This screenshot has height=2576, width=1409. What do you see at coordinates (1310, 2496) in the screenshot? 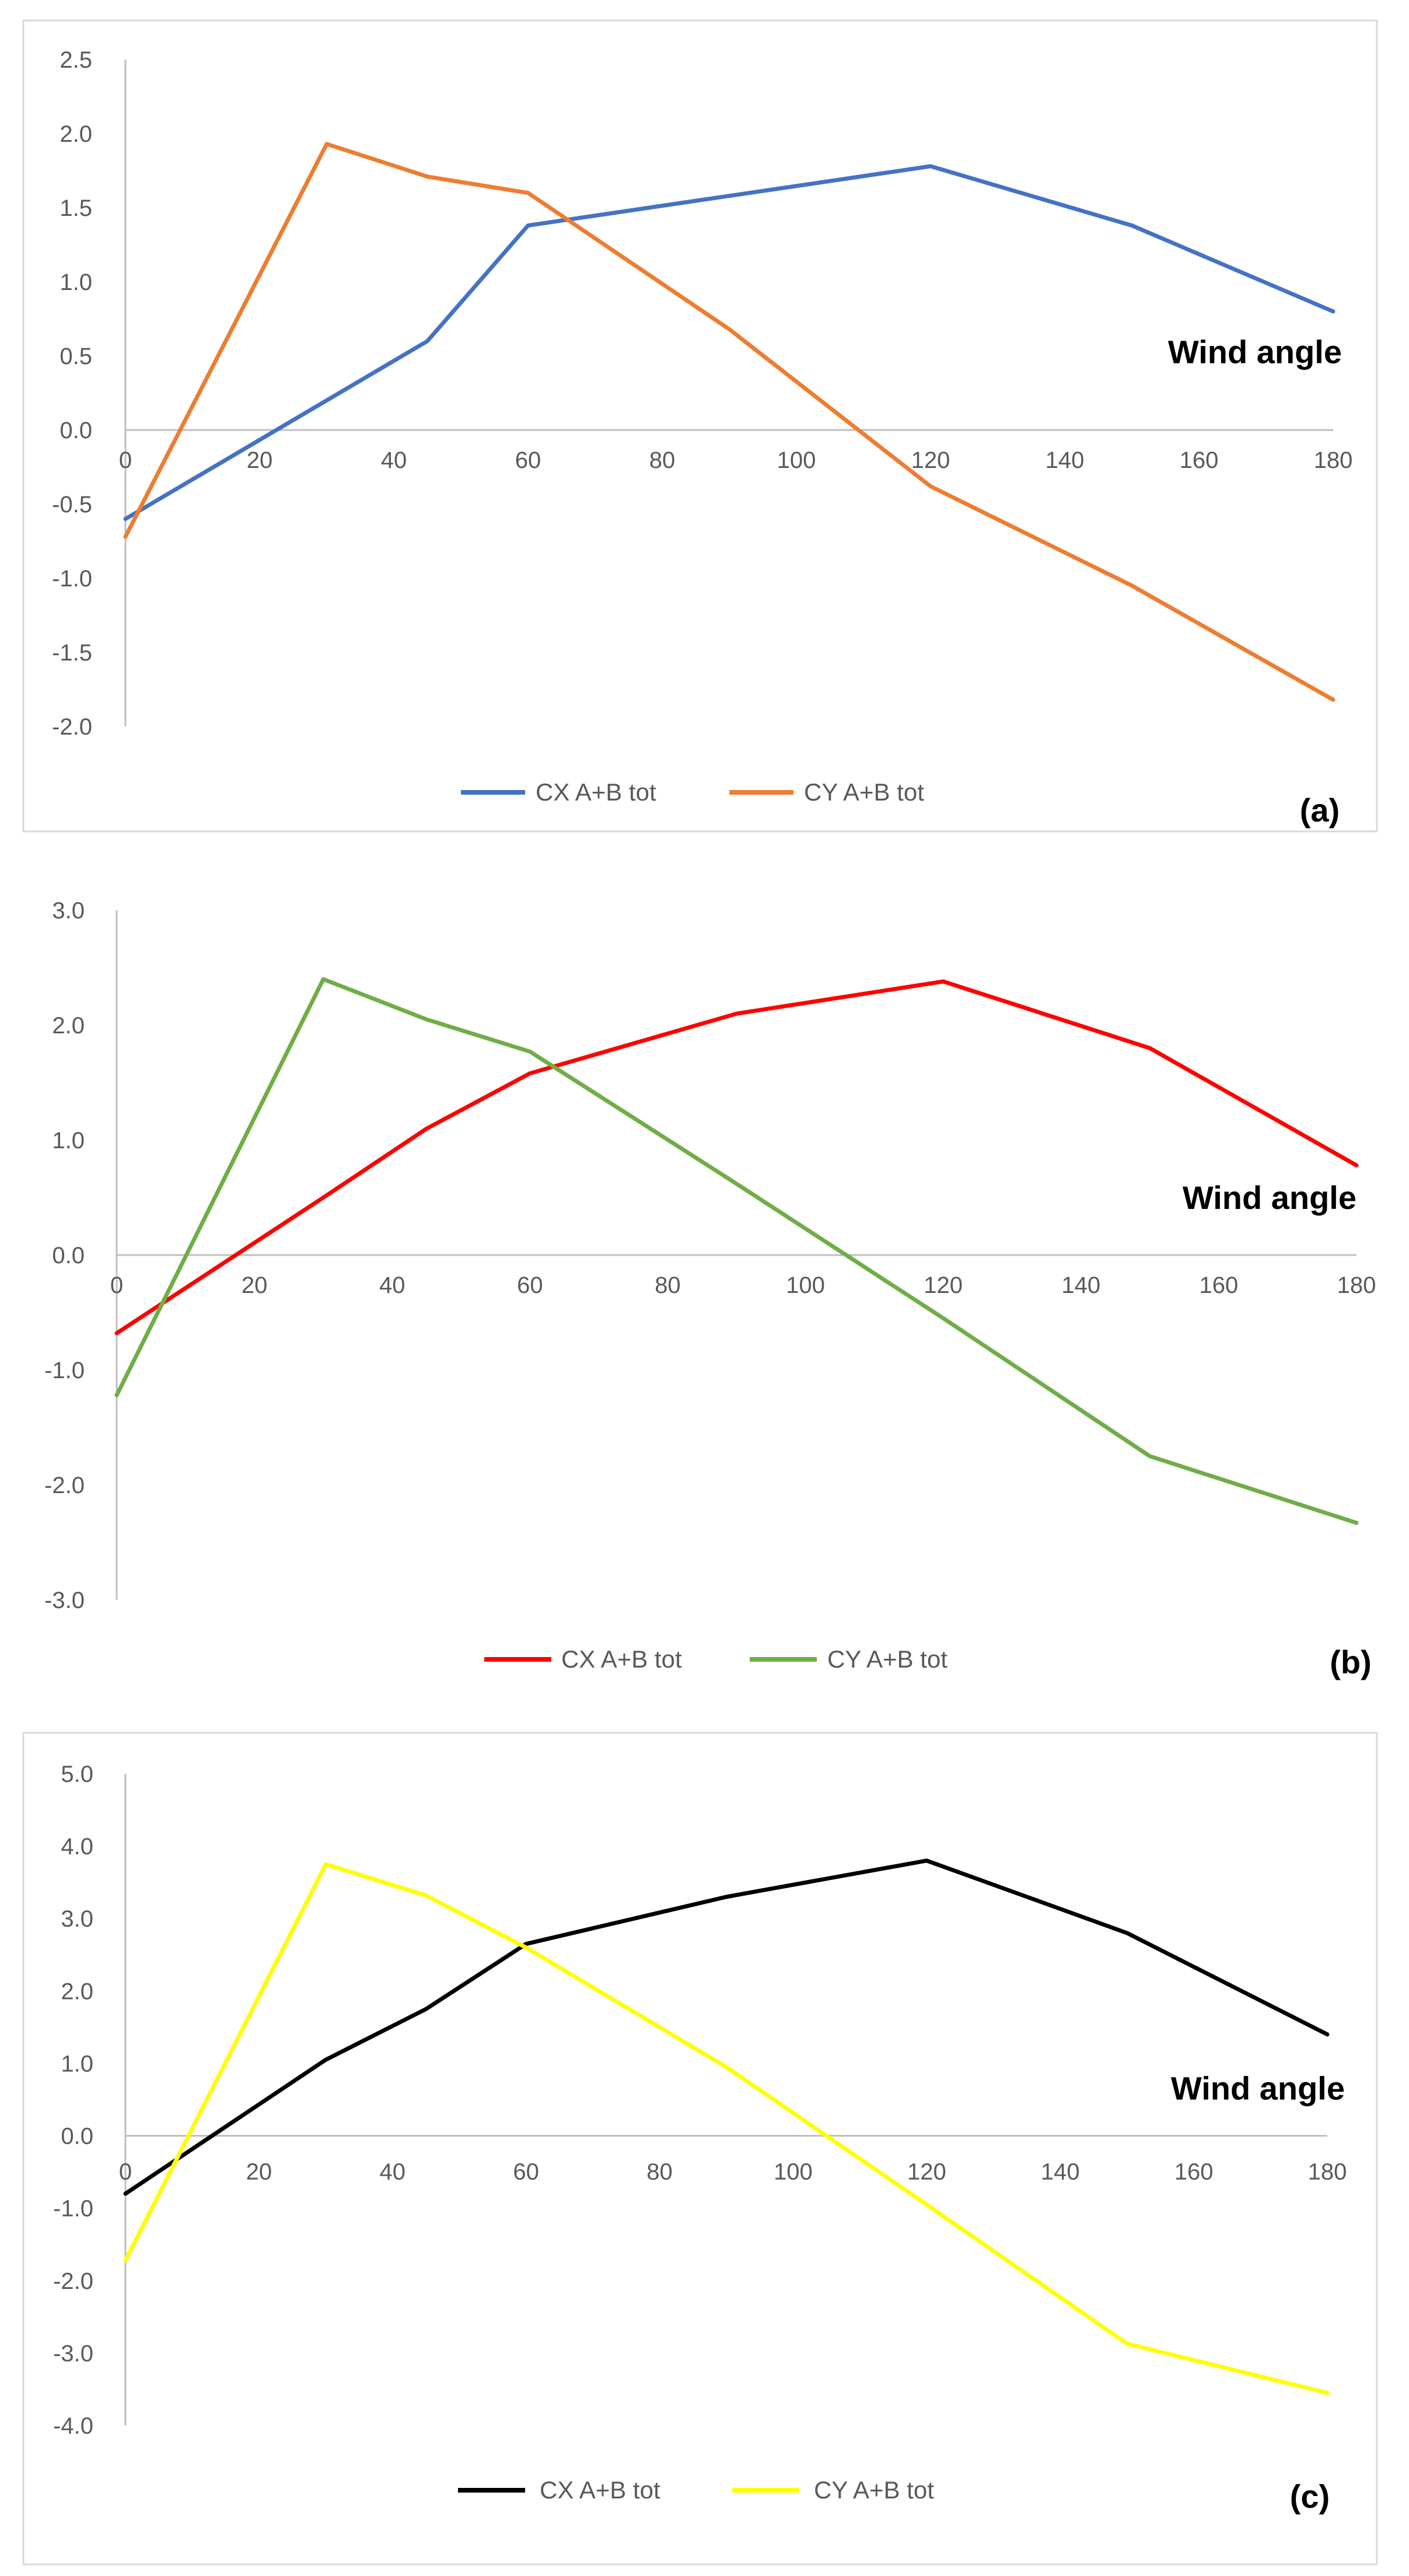
I see `panel-label: (c)` at bounding box center [1310, 2496].